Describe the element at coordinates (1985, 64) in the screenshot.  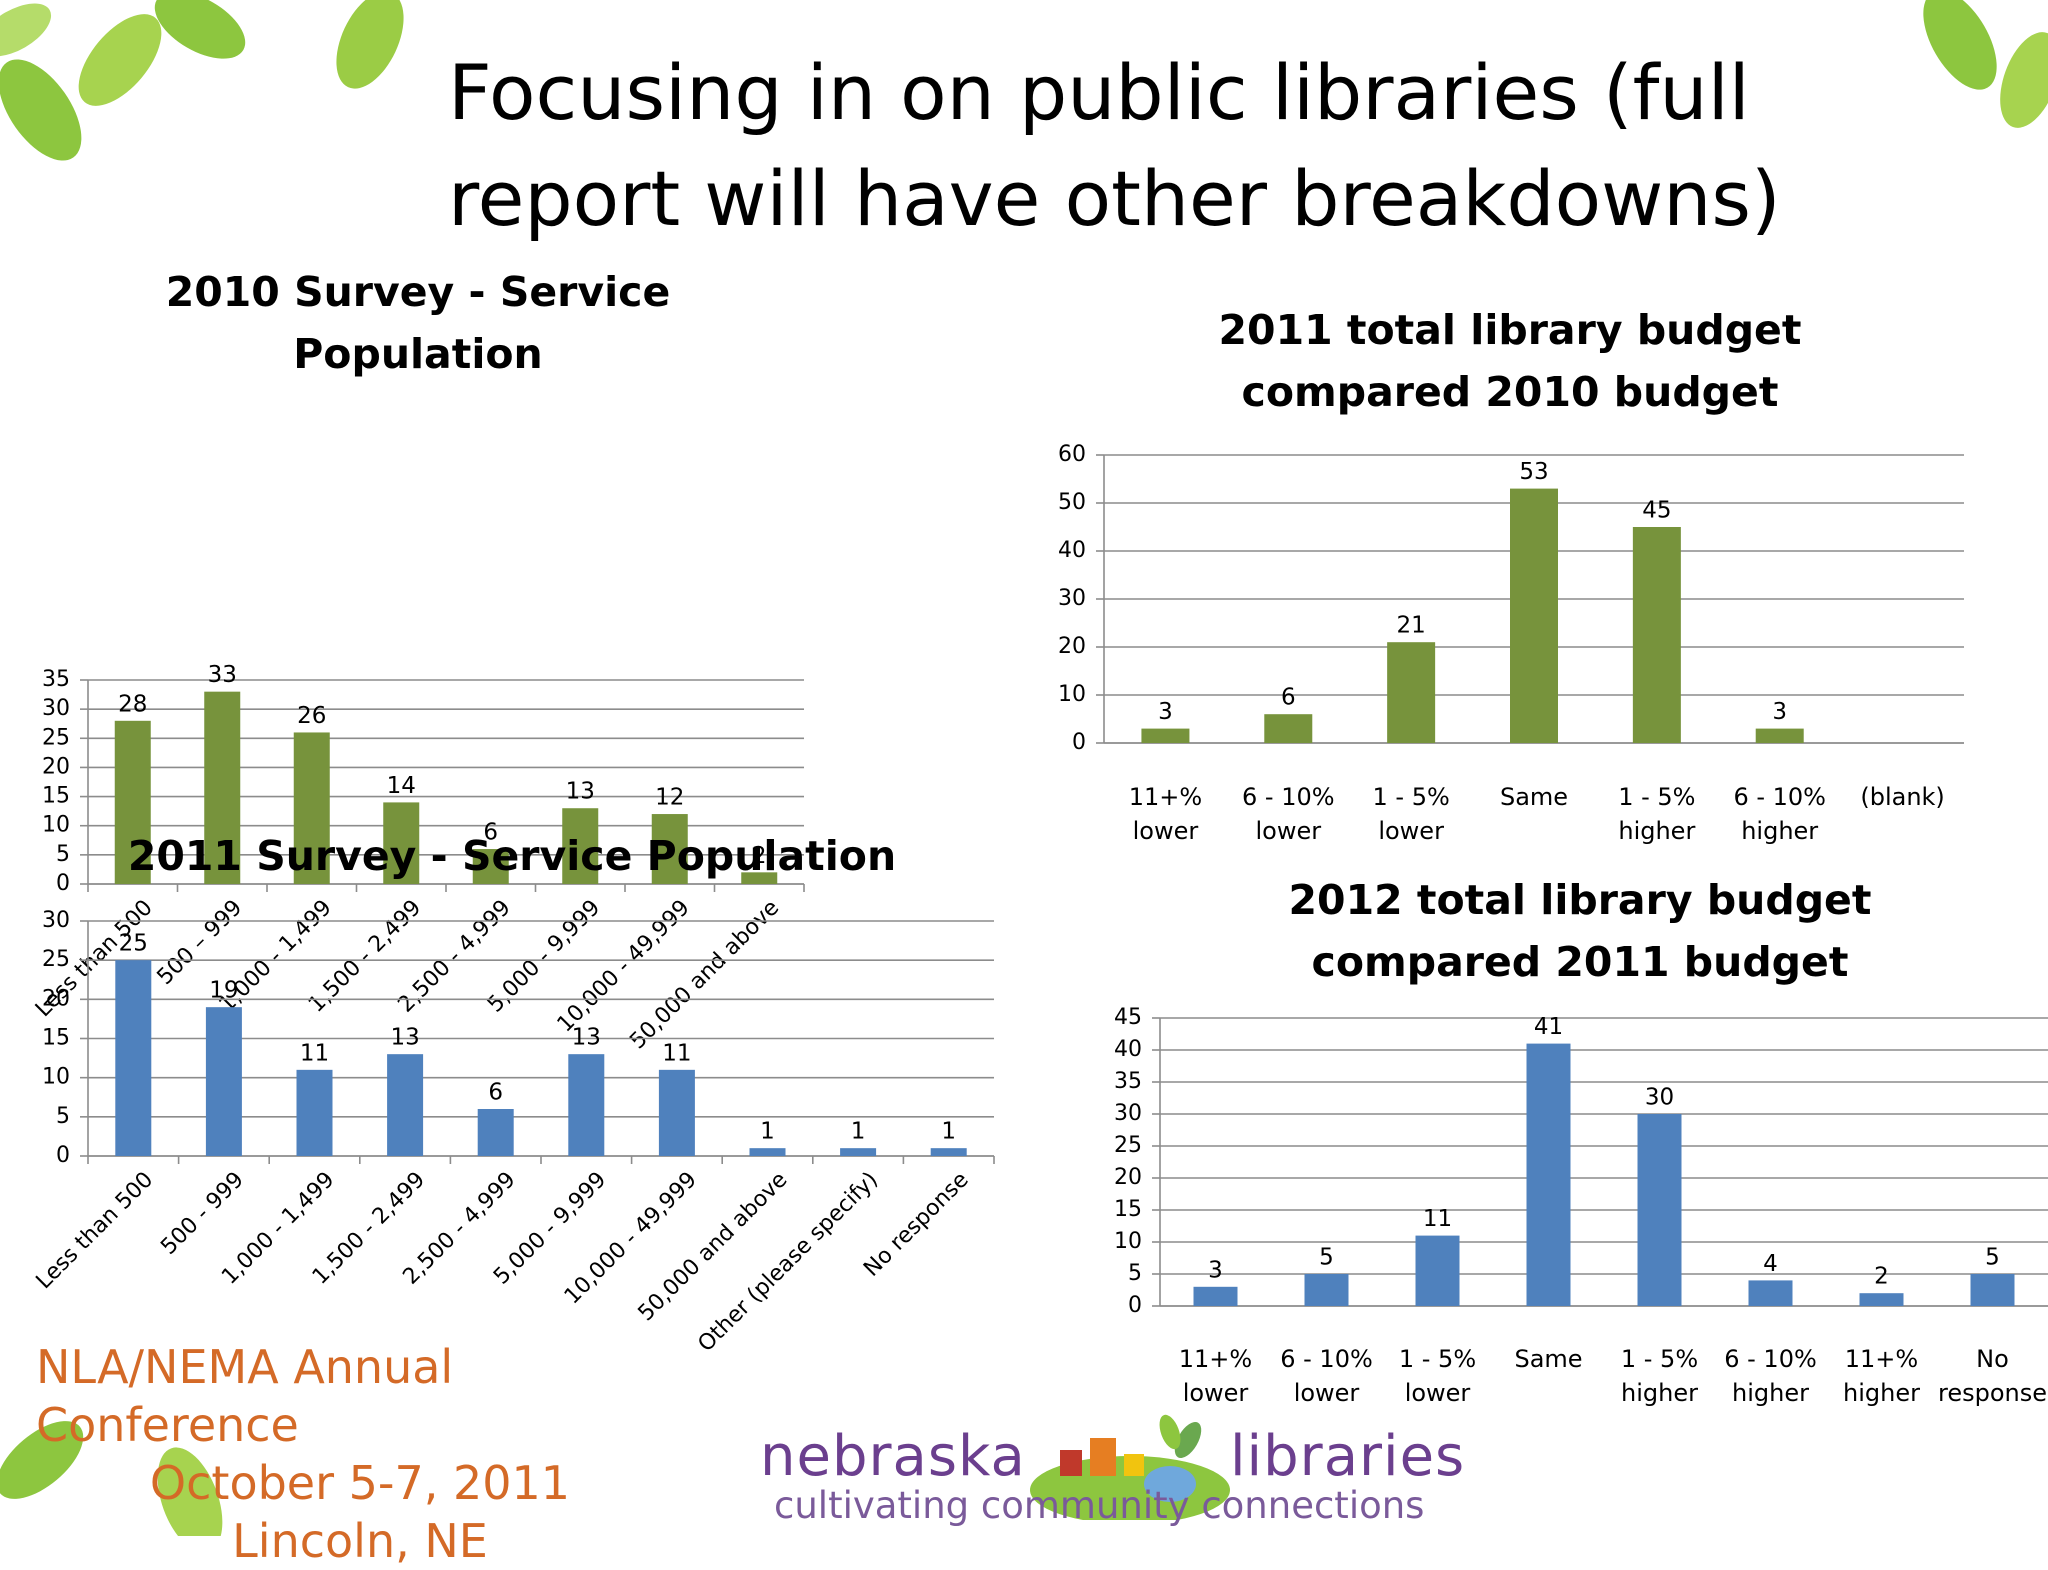
I see `leaf-decoration-top-right` at that location.